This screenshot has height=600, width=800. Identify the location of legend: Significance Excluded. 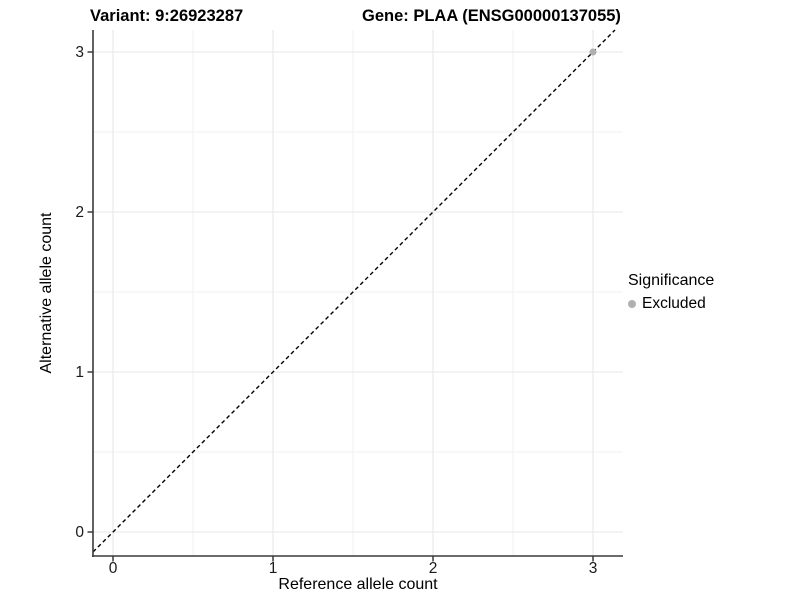
(671, 292).